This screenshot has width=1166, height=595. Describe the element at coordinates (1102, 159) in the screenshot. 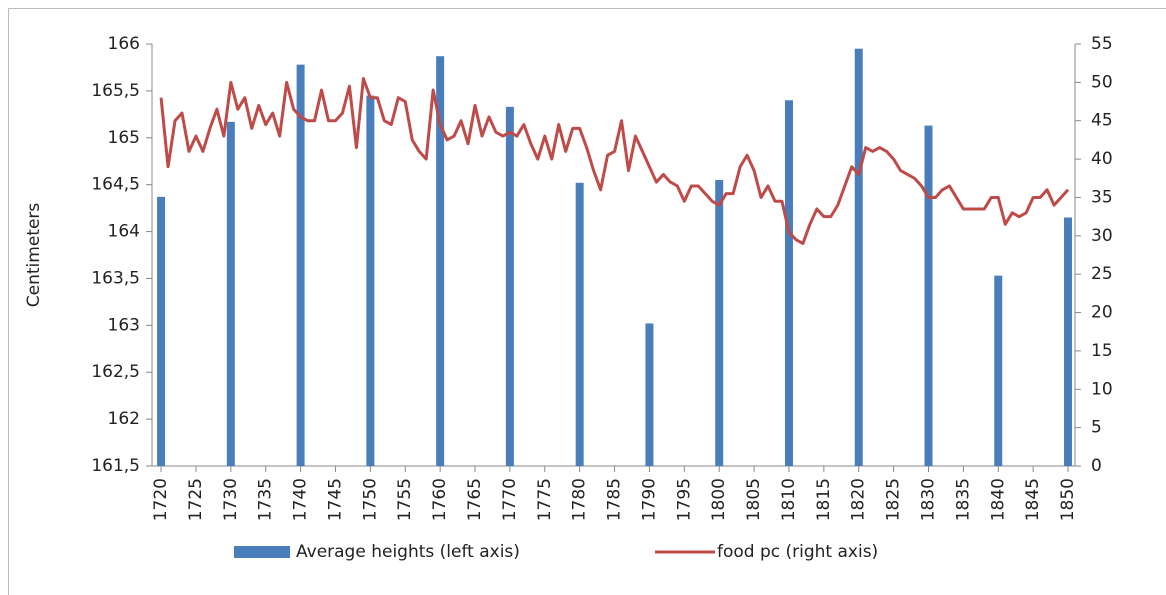

I see `y2-tick-label: 40` at that location.